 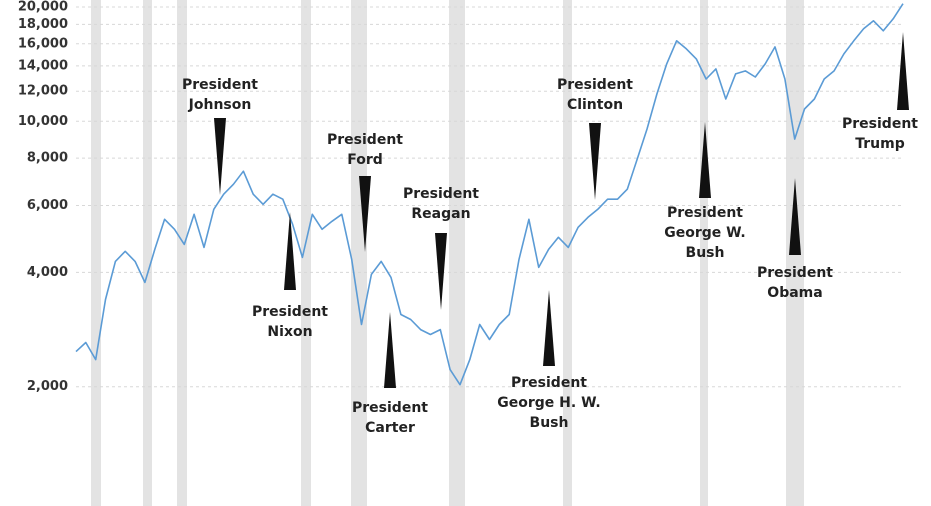 I want to click on annotation-text: Clinton, so click(x=595, y=105).